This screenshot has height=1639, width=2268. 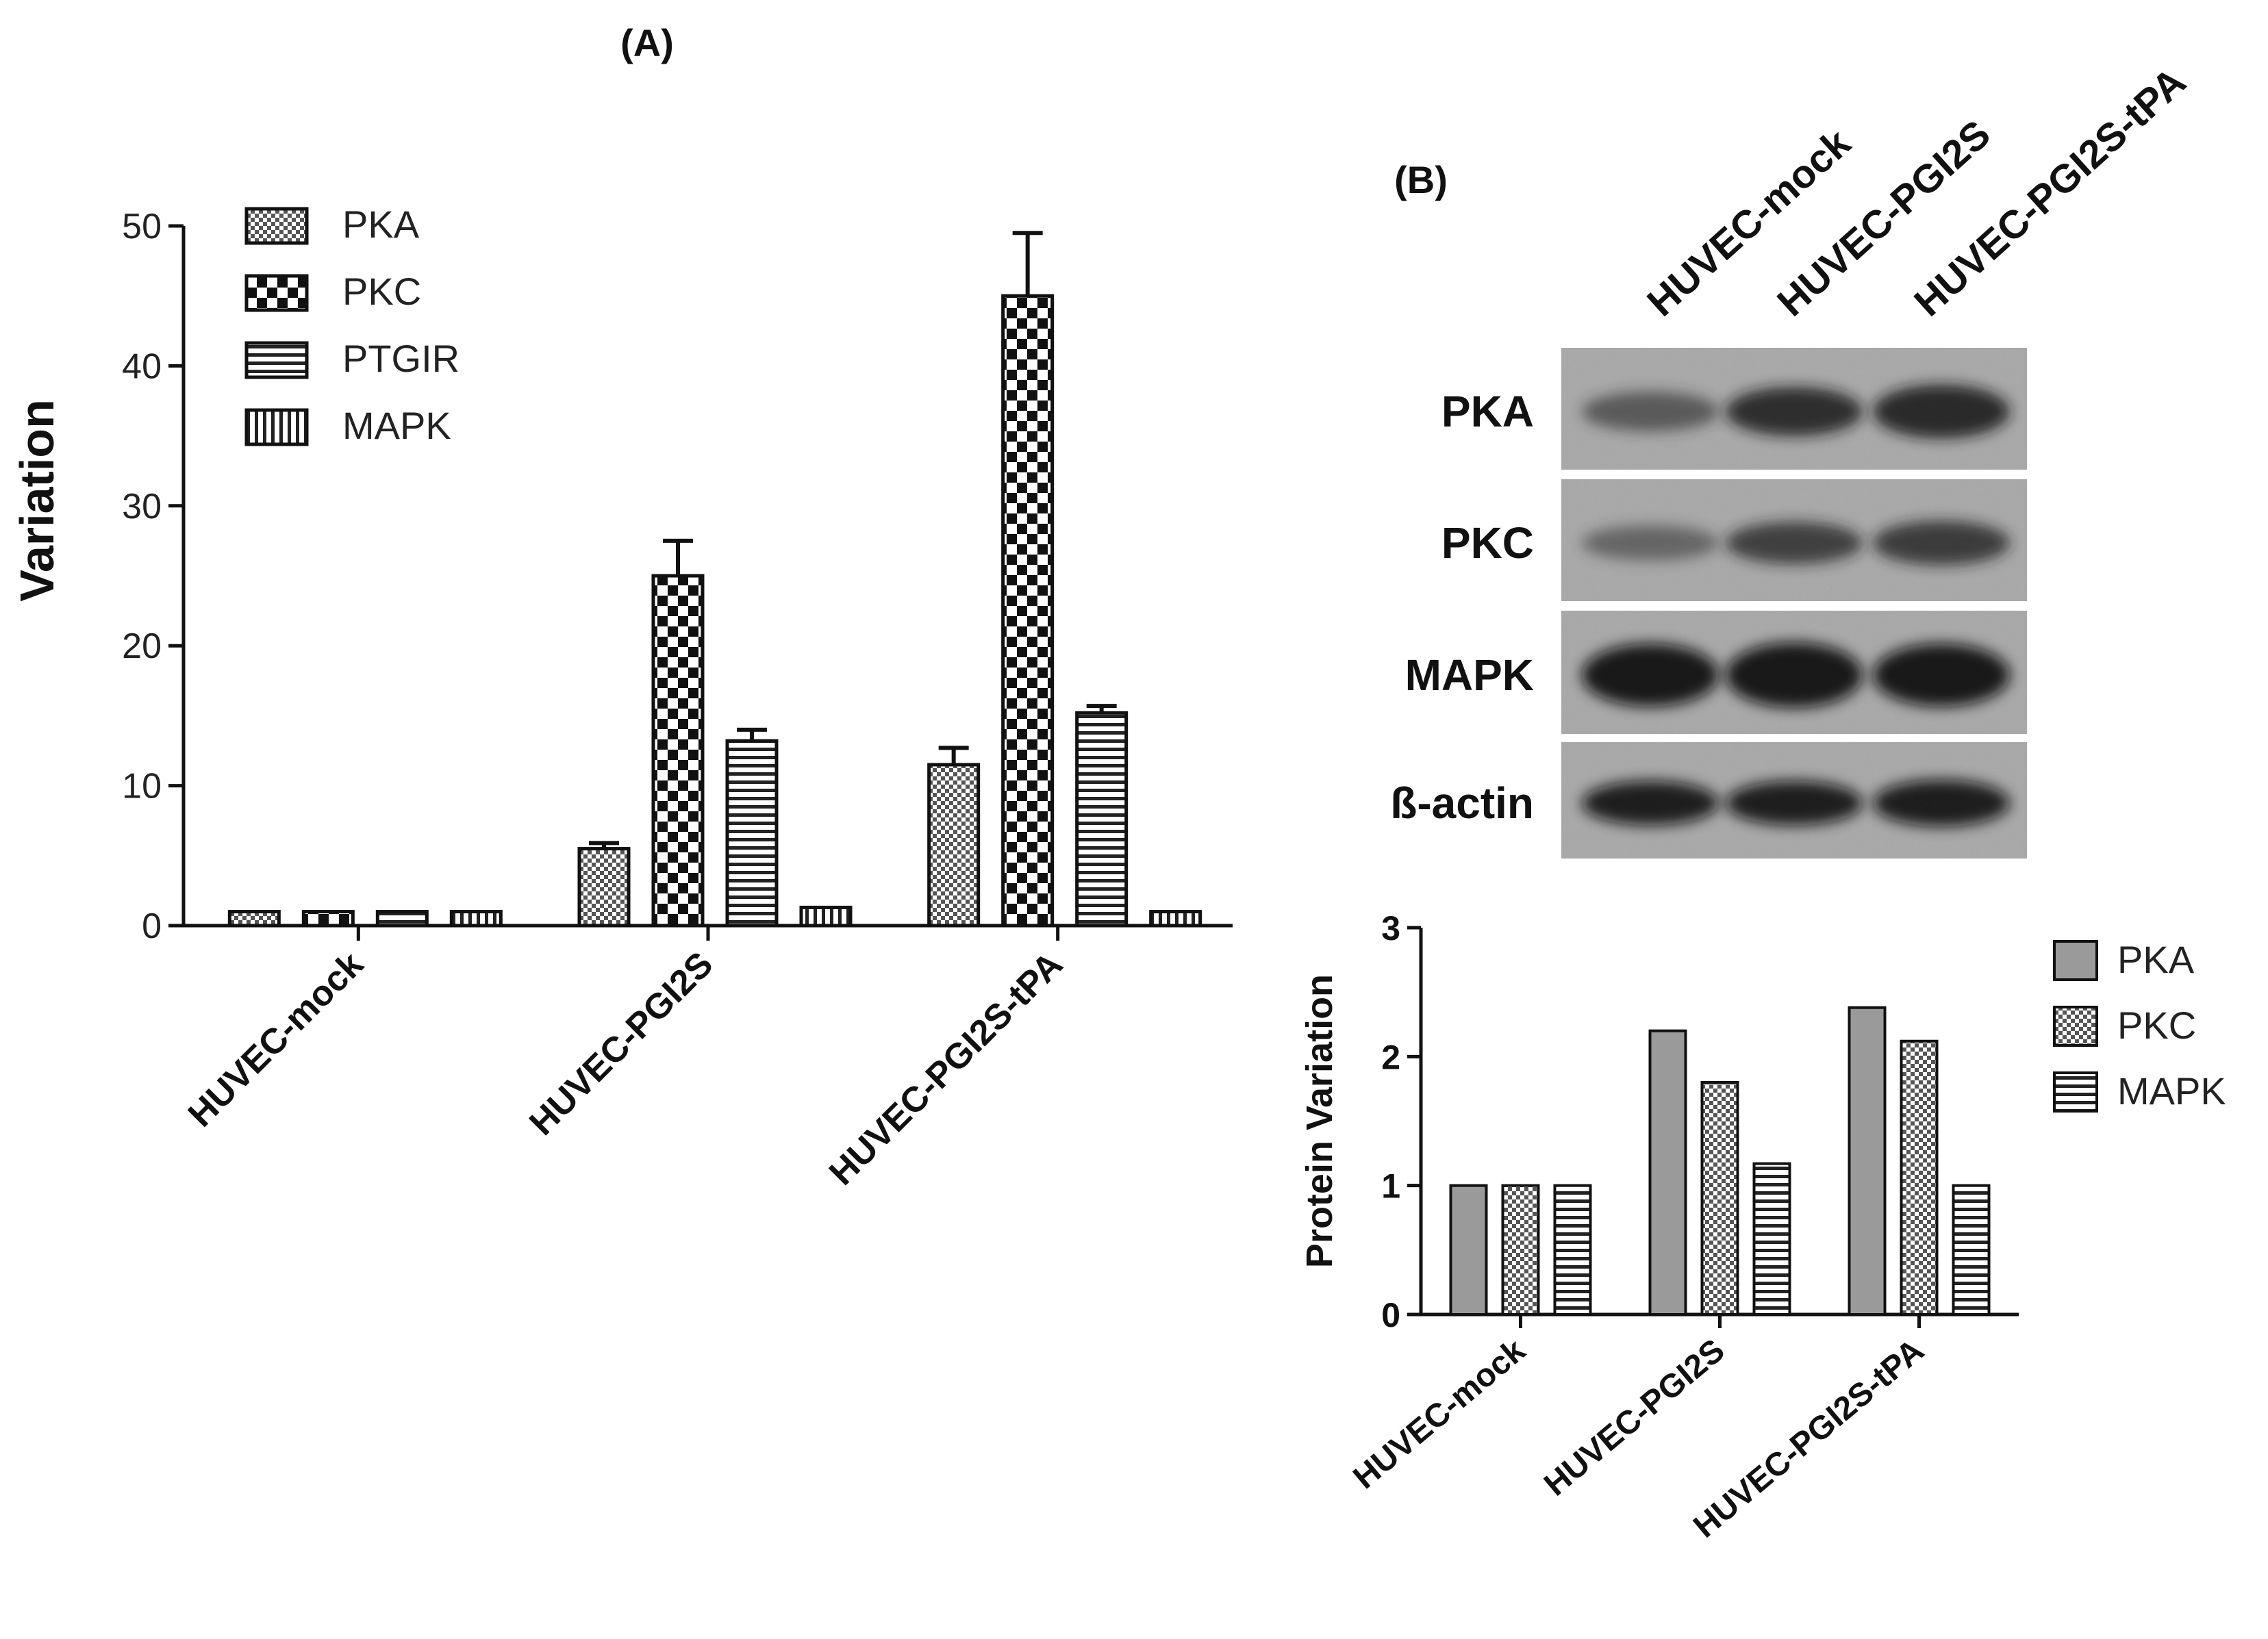 I want to click on band-pkc-huvec-pgi2s-tpa, so click(x=1941, y=543).